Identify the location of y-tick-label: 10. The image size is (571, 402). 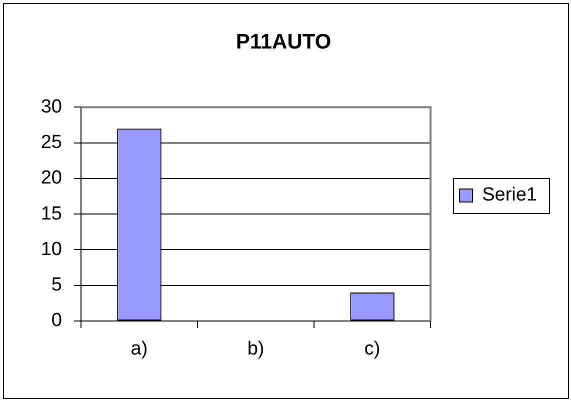
(51, 249).